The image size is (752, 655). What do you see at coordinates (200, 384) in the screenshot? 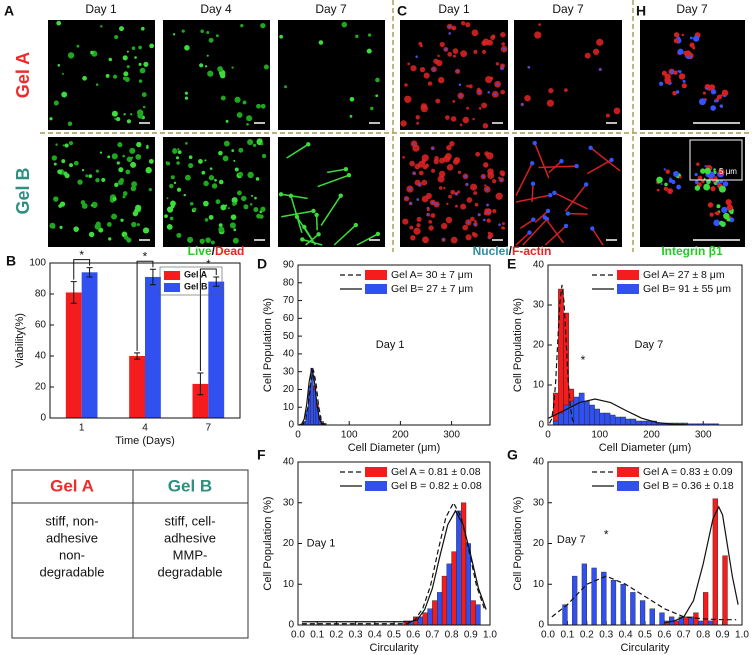
I see `error-bar` at bounding box center [200, 384].